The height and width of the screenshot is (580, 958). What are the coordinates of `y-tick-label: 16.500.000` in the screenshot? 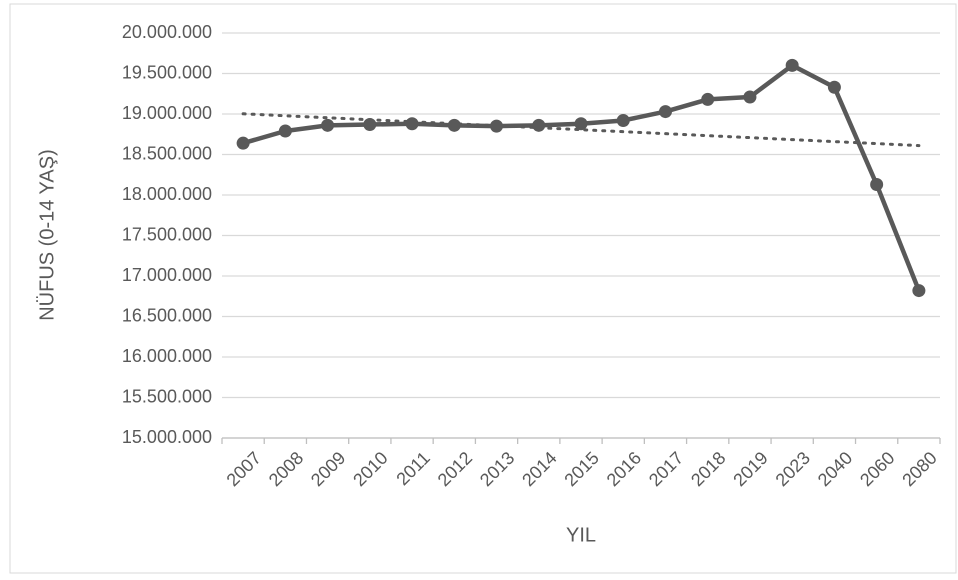 It's located at (167, 315).